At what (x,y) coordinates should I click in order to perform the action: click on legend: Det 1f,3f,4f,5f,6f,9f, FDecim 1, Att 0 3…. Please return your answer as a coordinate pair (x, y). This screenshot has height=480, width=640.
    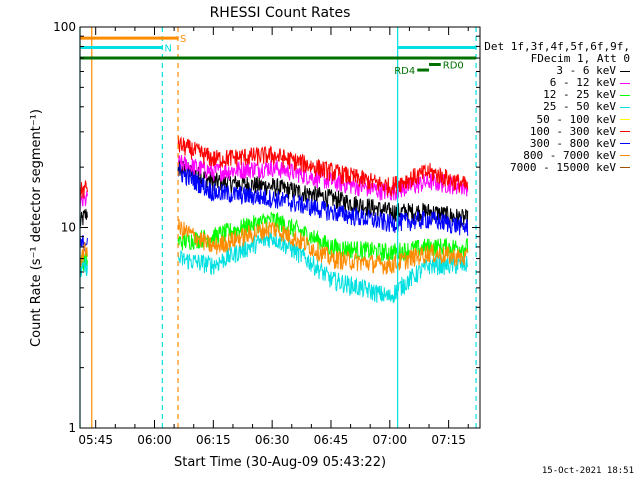
    Looking at the image, I should click on (555, 107).